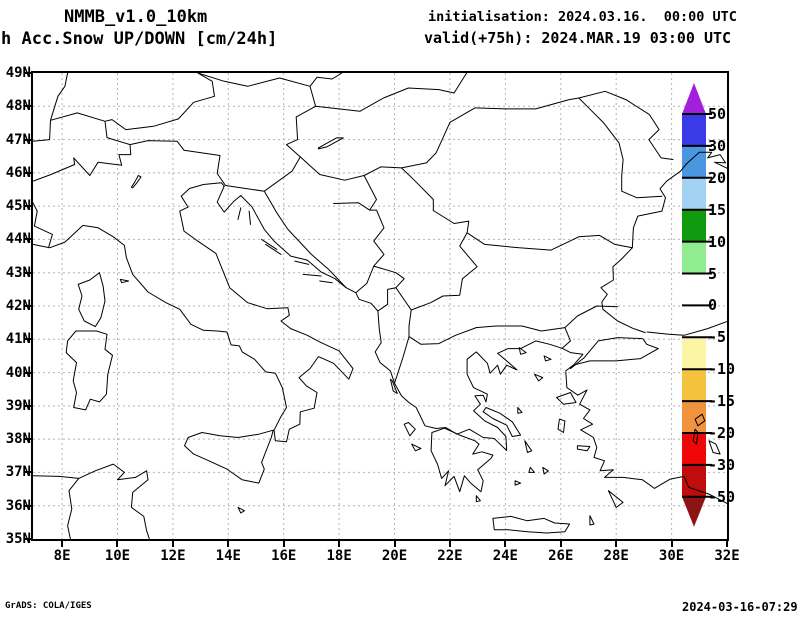  I want to click on x-axis-label: 10E, so click(117, 556).